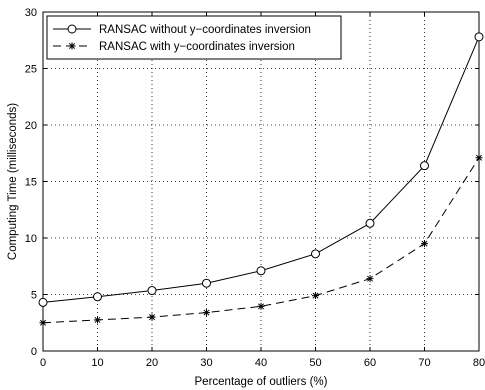 The width and height of the screenshot is (485, 390). Describe the element at coordinates (479, 363) in the screenshot. I see `x-tick-label: 80` at that location.